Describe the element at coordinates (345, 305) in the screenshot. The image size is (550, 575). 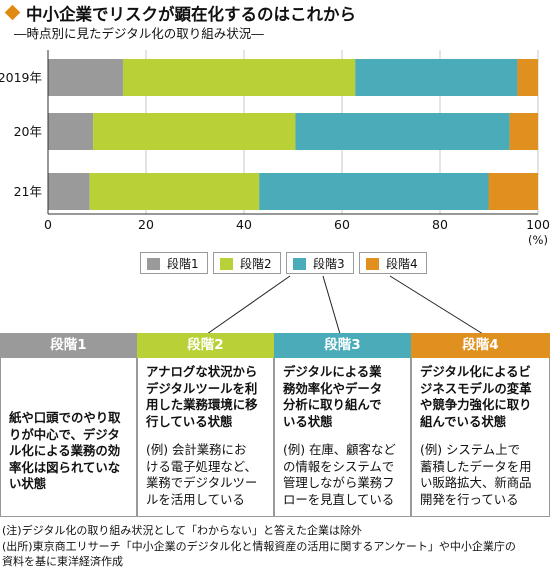
I see `legend-connectors` at that location.